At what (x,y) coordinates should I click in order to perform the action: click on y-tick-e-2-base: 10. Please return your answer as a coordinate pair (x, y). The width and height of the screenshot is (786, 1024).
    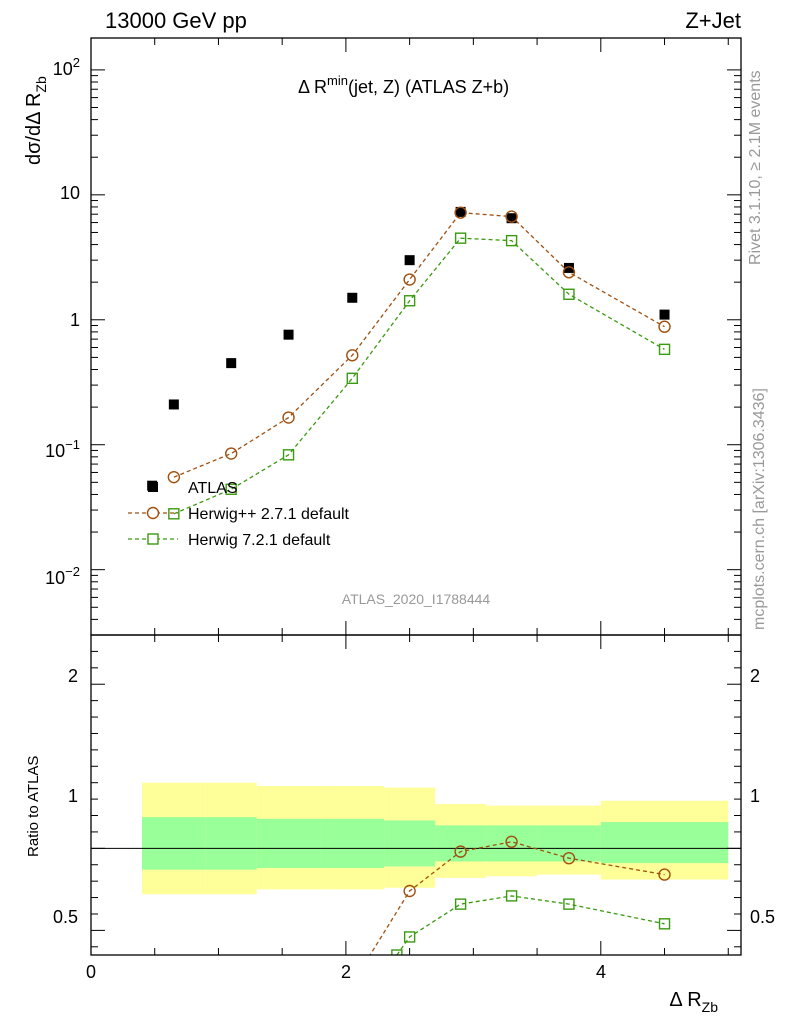
    Looking at the image, I should click on (55, 578).